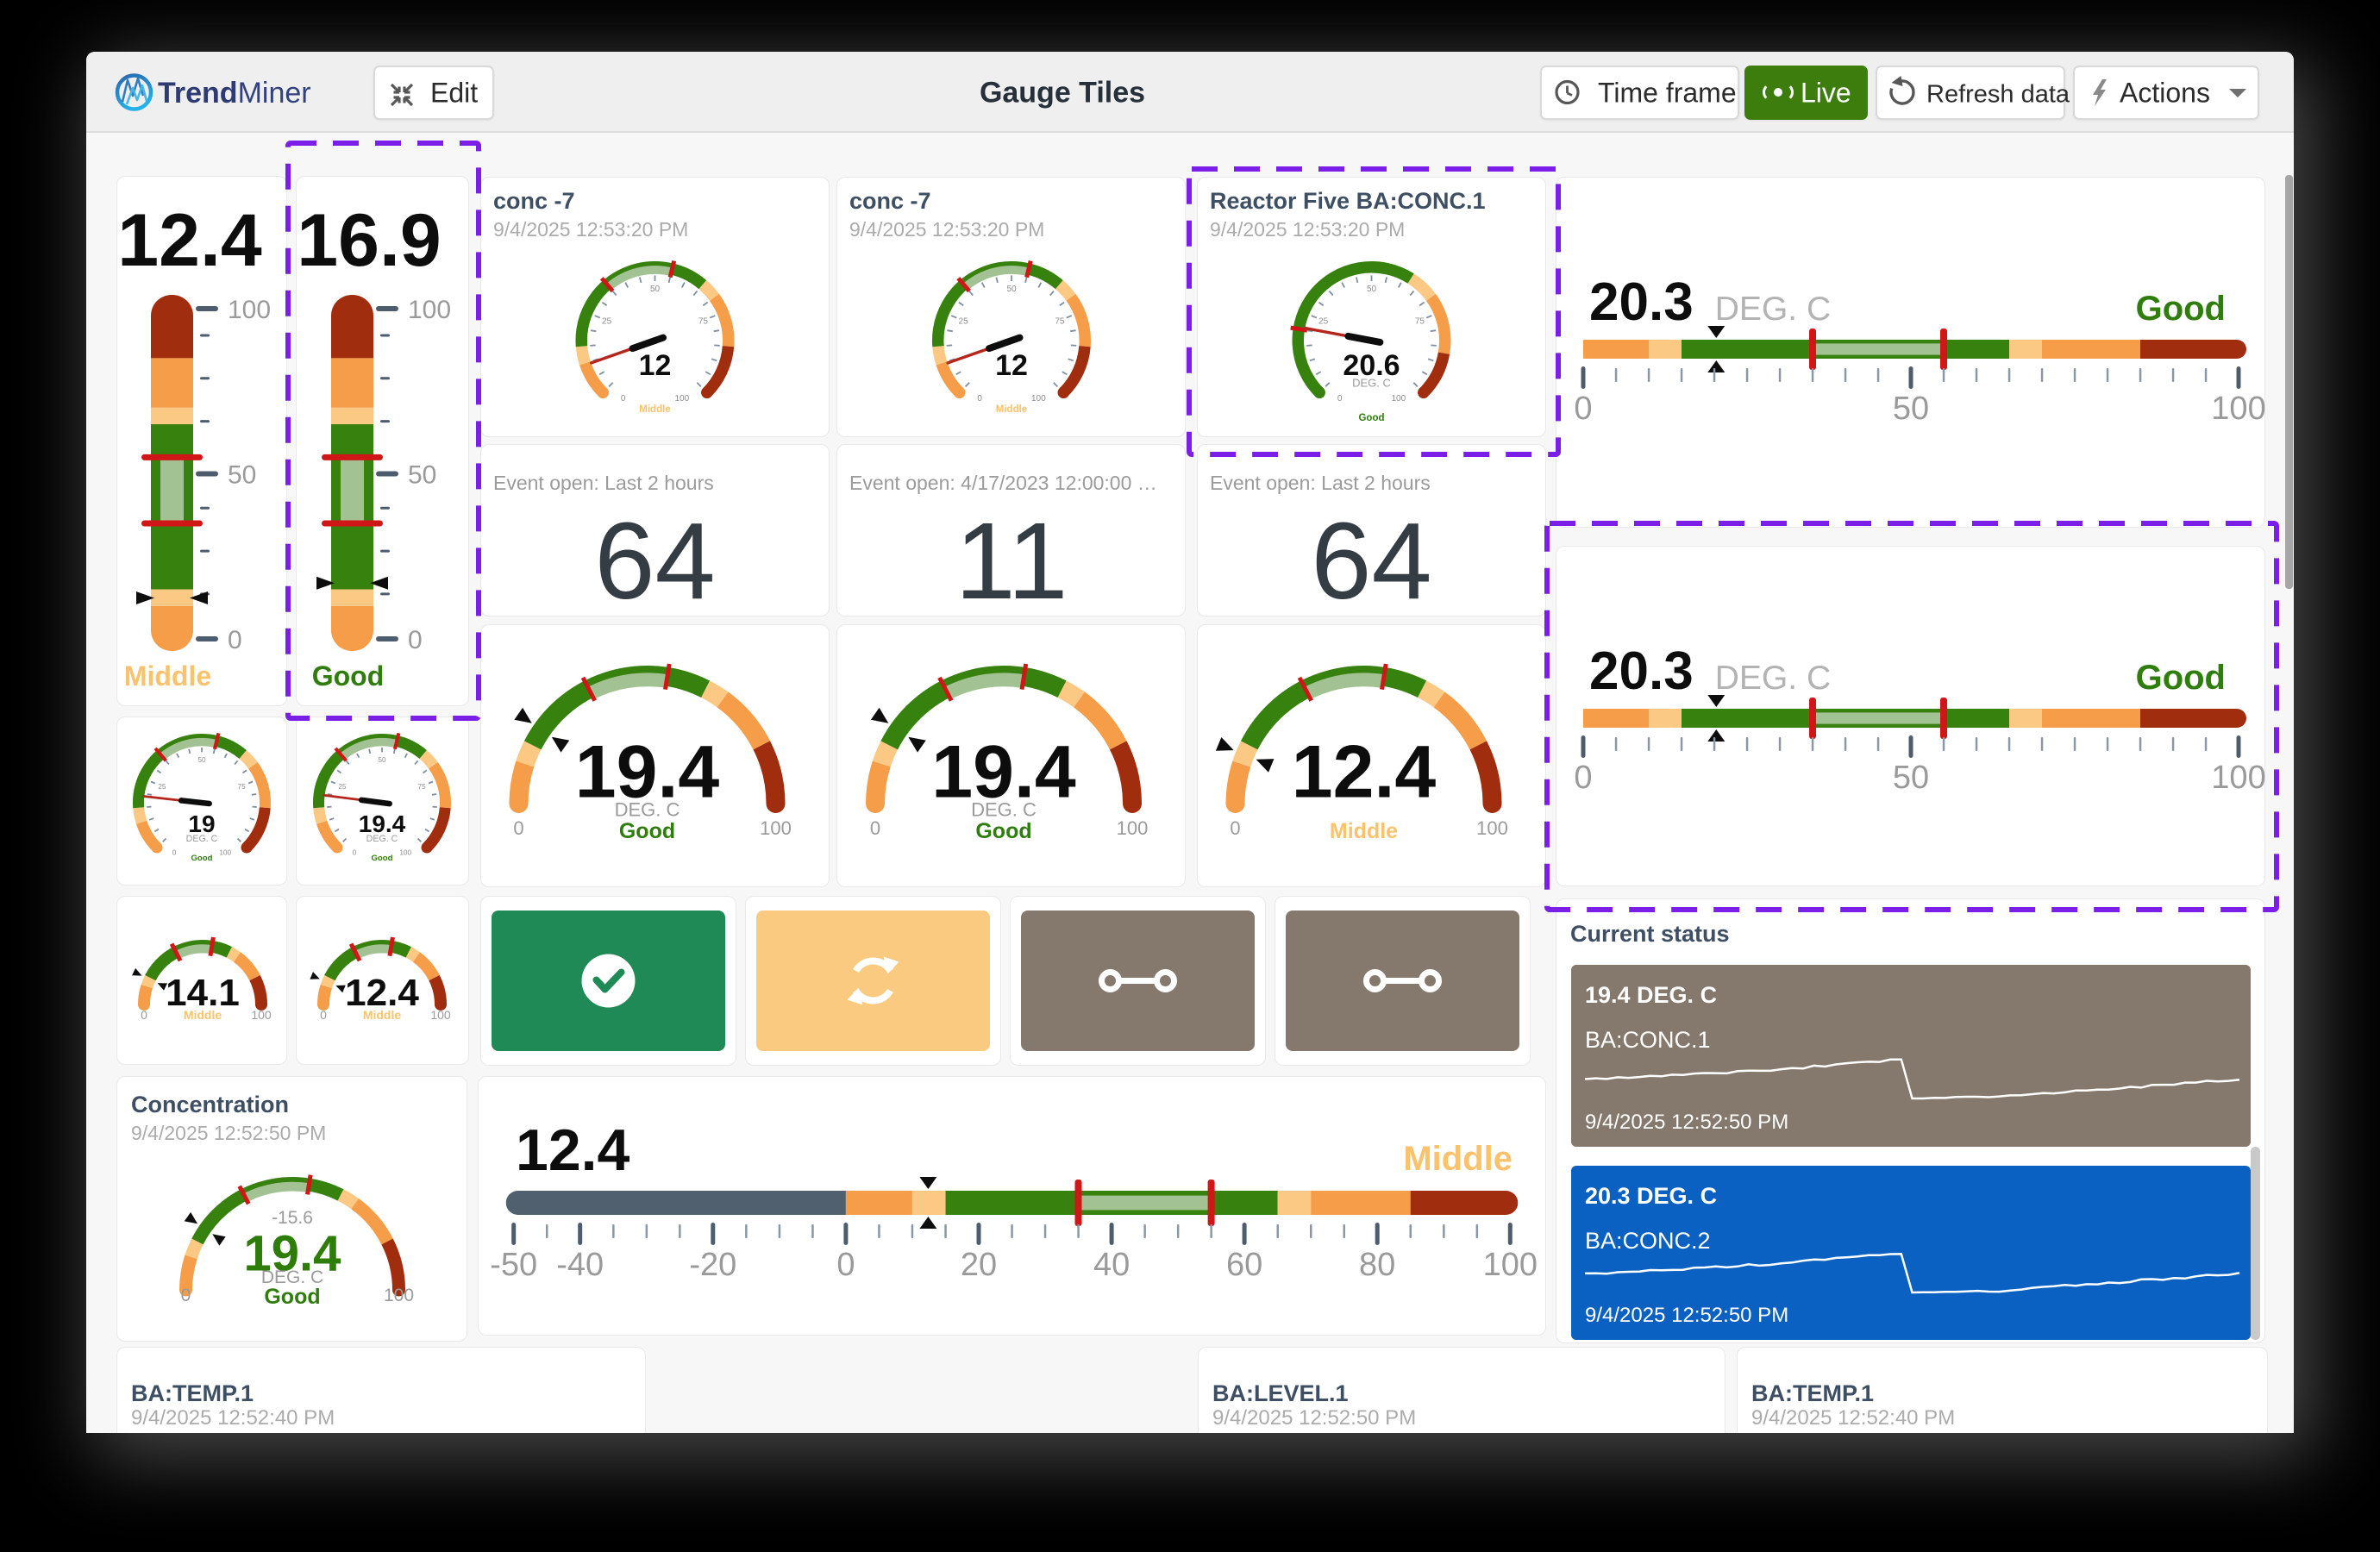 The height and width of the screenshot is (1552, 2380). Describe the element at coordinates (1668, 94) in the screenshot. I see `svg-text: Time frame` at that location.